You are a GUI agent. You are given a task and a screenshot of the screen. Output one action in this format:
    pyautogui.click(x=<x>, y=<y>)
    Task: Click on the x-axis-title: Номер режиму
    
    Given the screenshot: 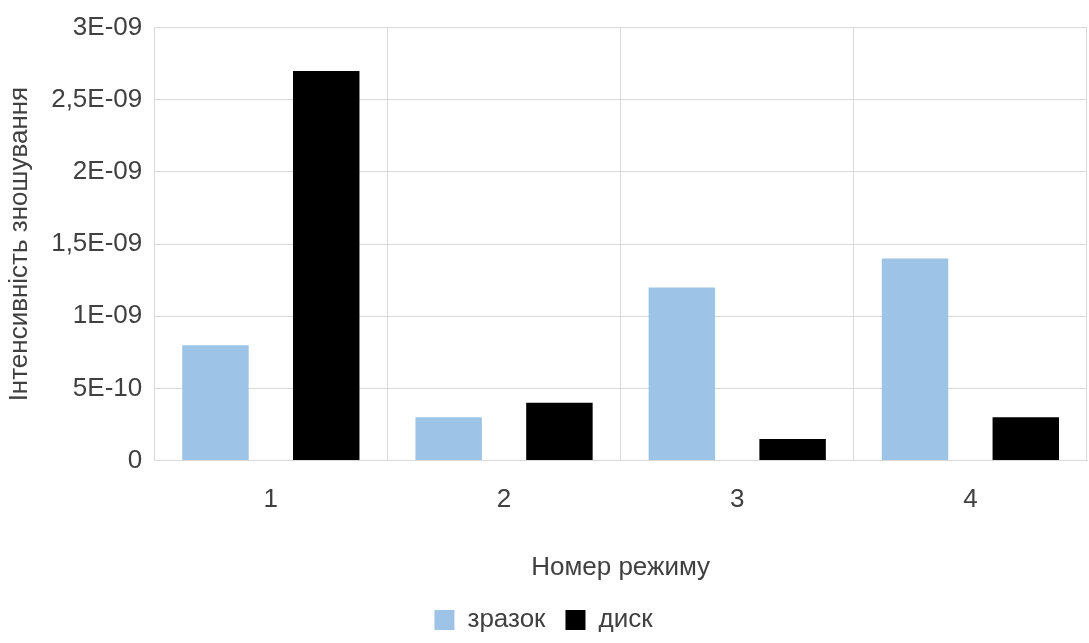 What is the action you would take?
    pyautogui.click(x=621, y=565)
    